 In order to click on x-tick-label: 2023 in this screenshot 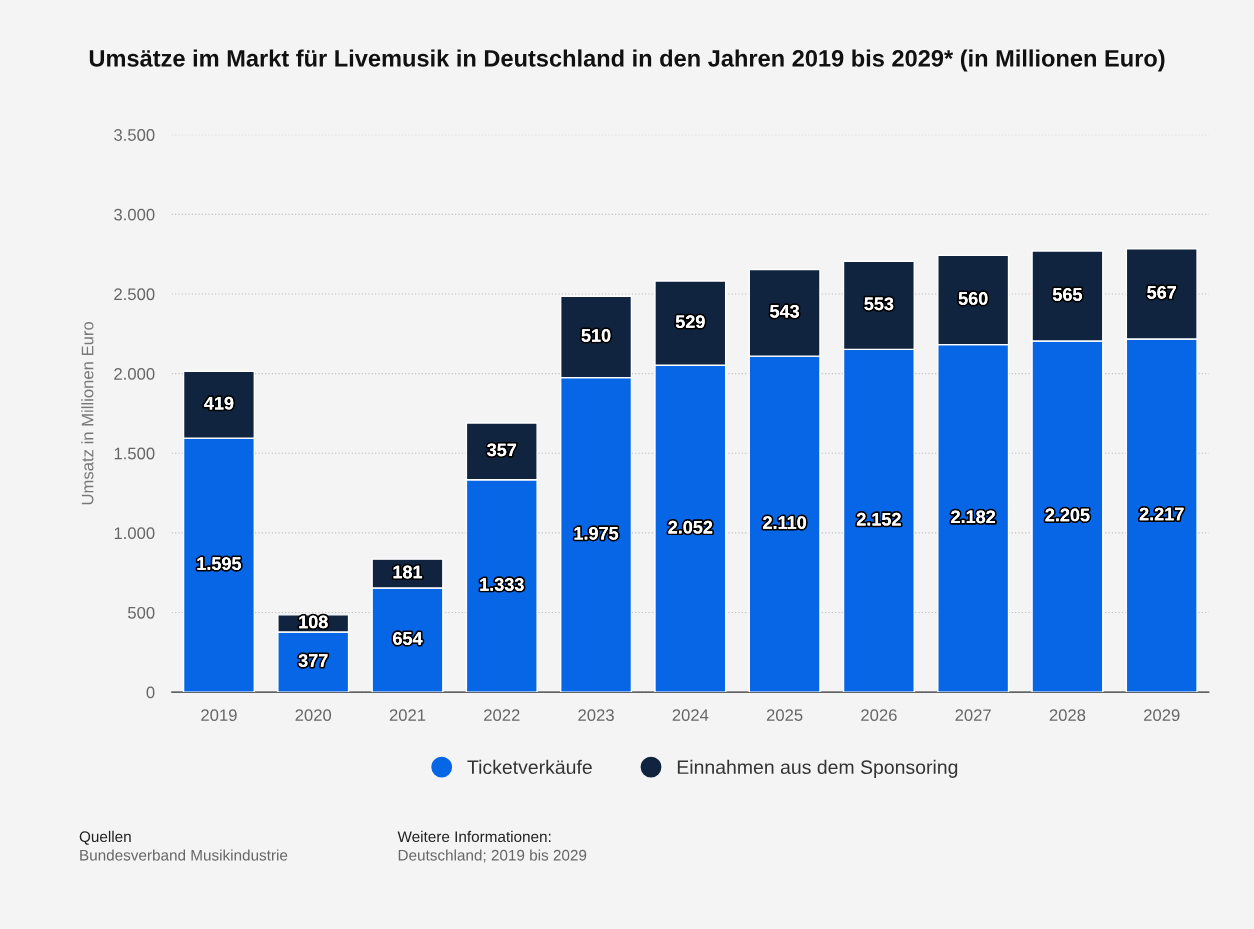, I will do `click(596, 715)`.